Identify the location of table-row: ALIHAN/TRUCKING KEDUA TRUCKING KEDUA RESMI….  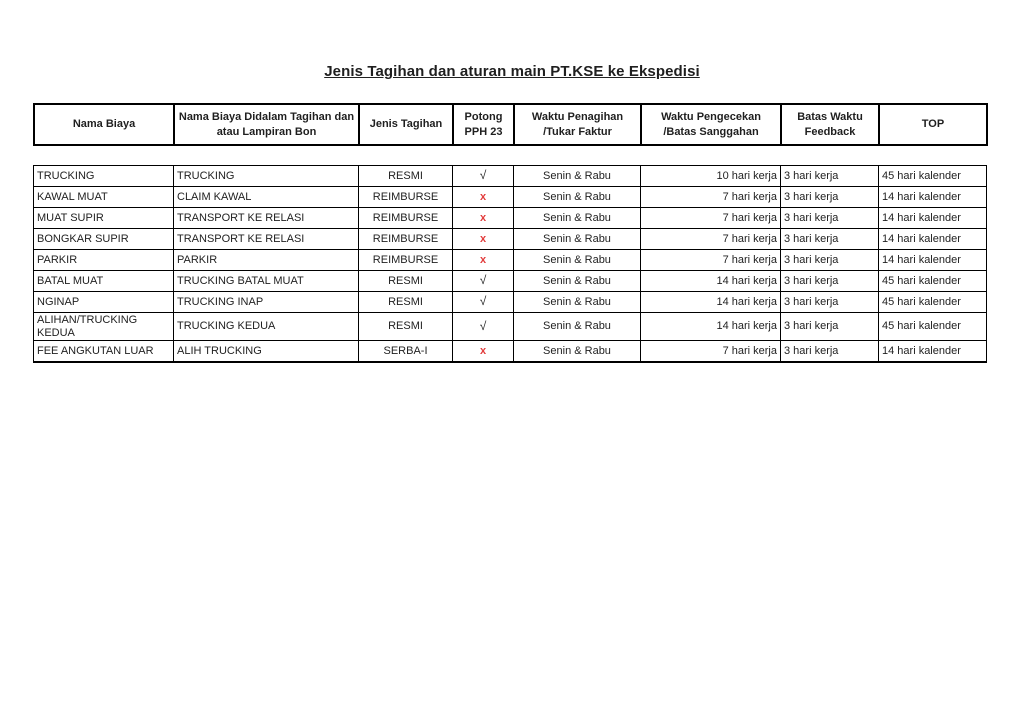
(510, 326).